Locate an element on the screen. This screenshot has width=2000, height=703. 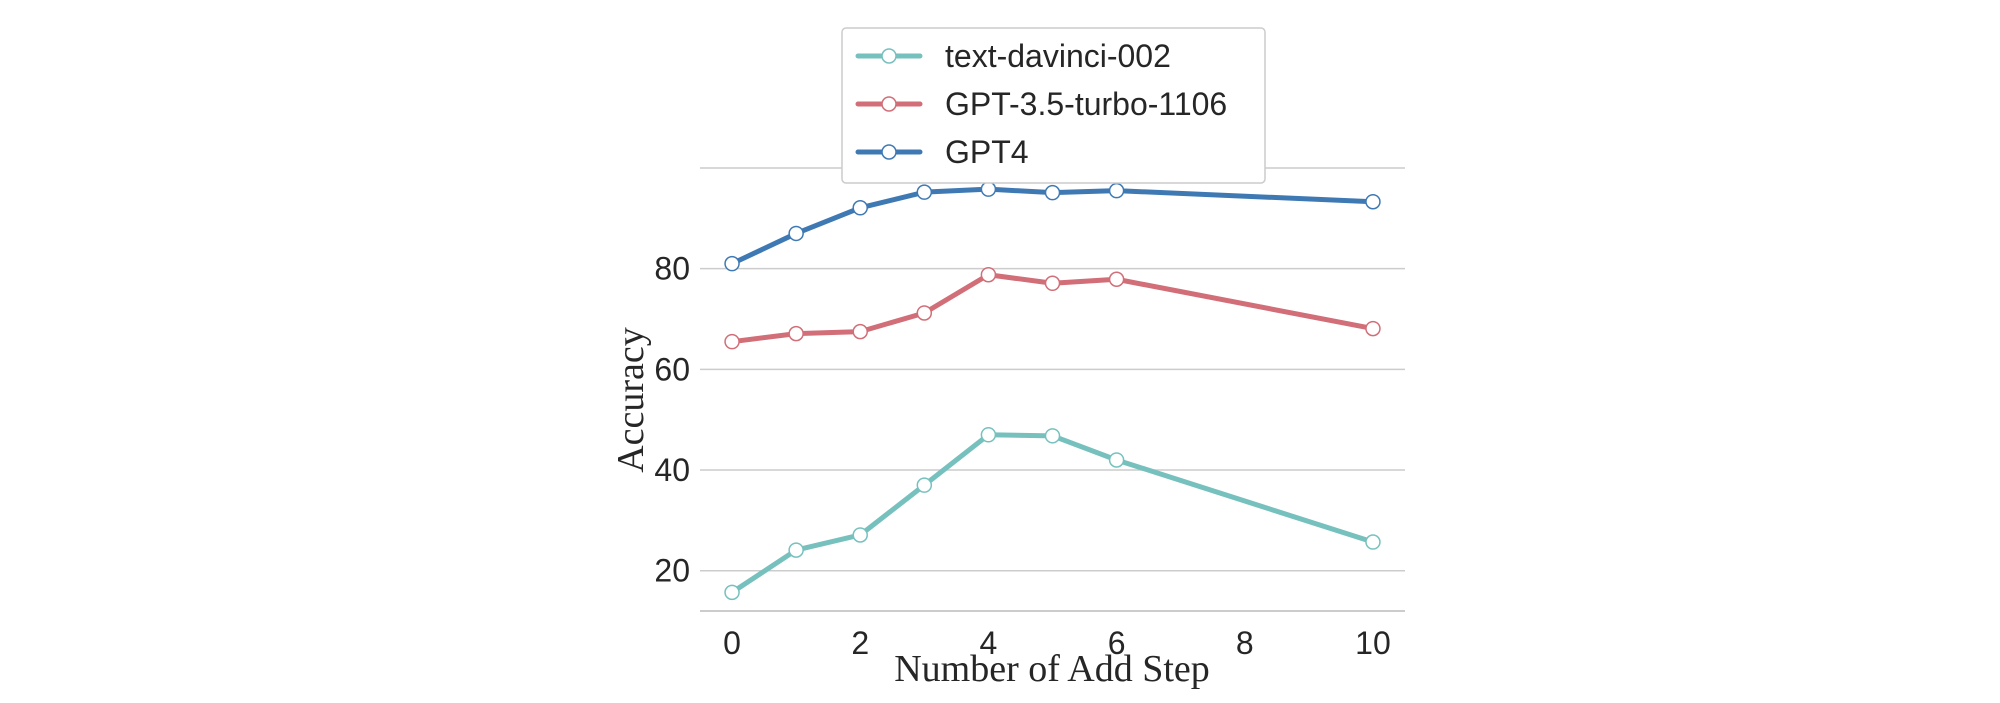
legend-items: text-davinci-002 GPT-3.5-turbo-1106 GPT4 is located at coordinates (1041, 104).